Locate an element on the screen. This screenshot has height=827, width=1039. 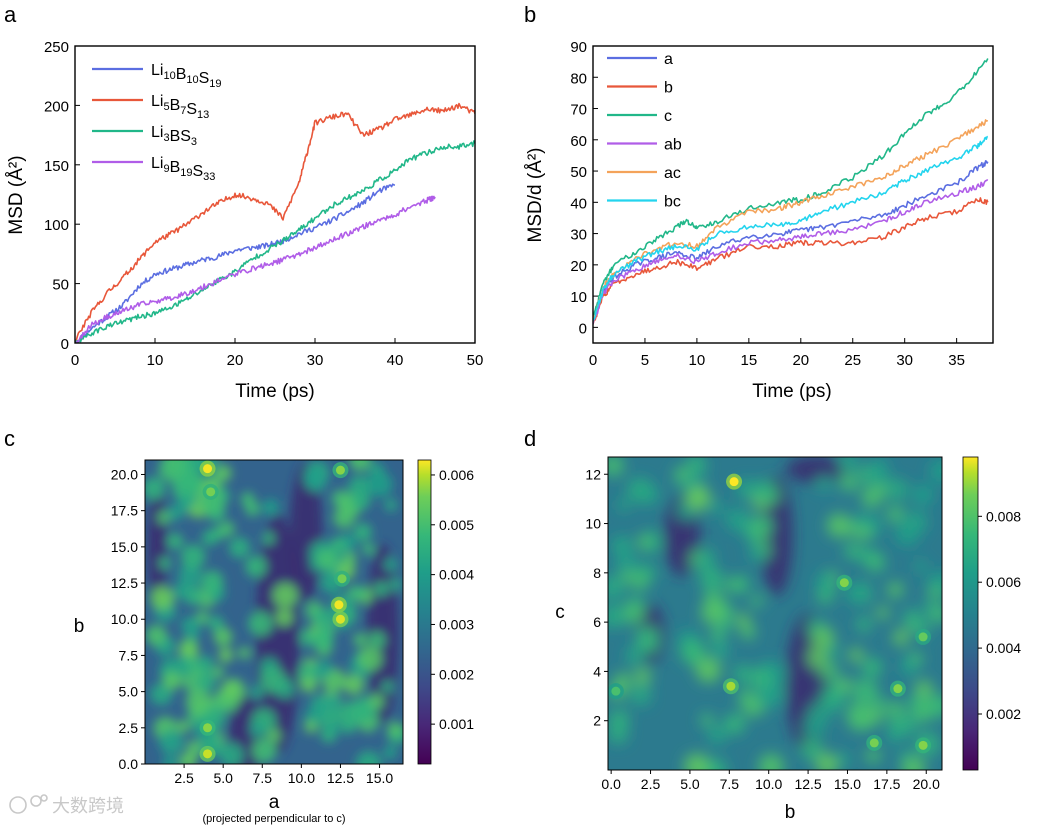
panel-d-ticks: 0.0 2.5 5.0 7.5 10.0 12.5 15.0 17.5 20.0 2 4 6 8 10 12 is located at coordinates (762, 629).